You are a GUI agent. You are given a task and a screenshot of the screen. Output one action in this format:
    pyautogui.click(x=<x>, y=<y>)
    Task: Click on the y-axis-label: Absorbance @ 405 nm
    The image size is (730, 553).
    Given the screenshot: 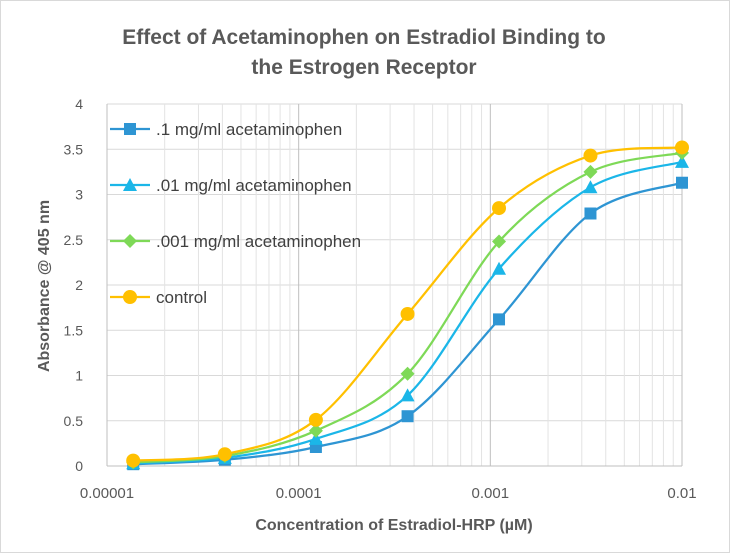 What is the action you would take?
    pyautogui.click(x=44, y=286)
    